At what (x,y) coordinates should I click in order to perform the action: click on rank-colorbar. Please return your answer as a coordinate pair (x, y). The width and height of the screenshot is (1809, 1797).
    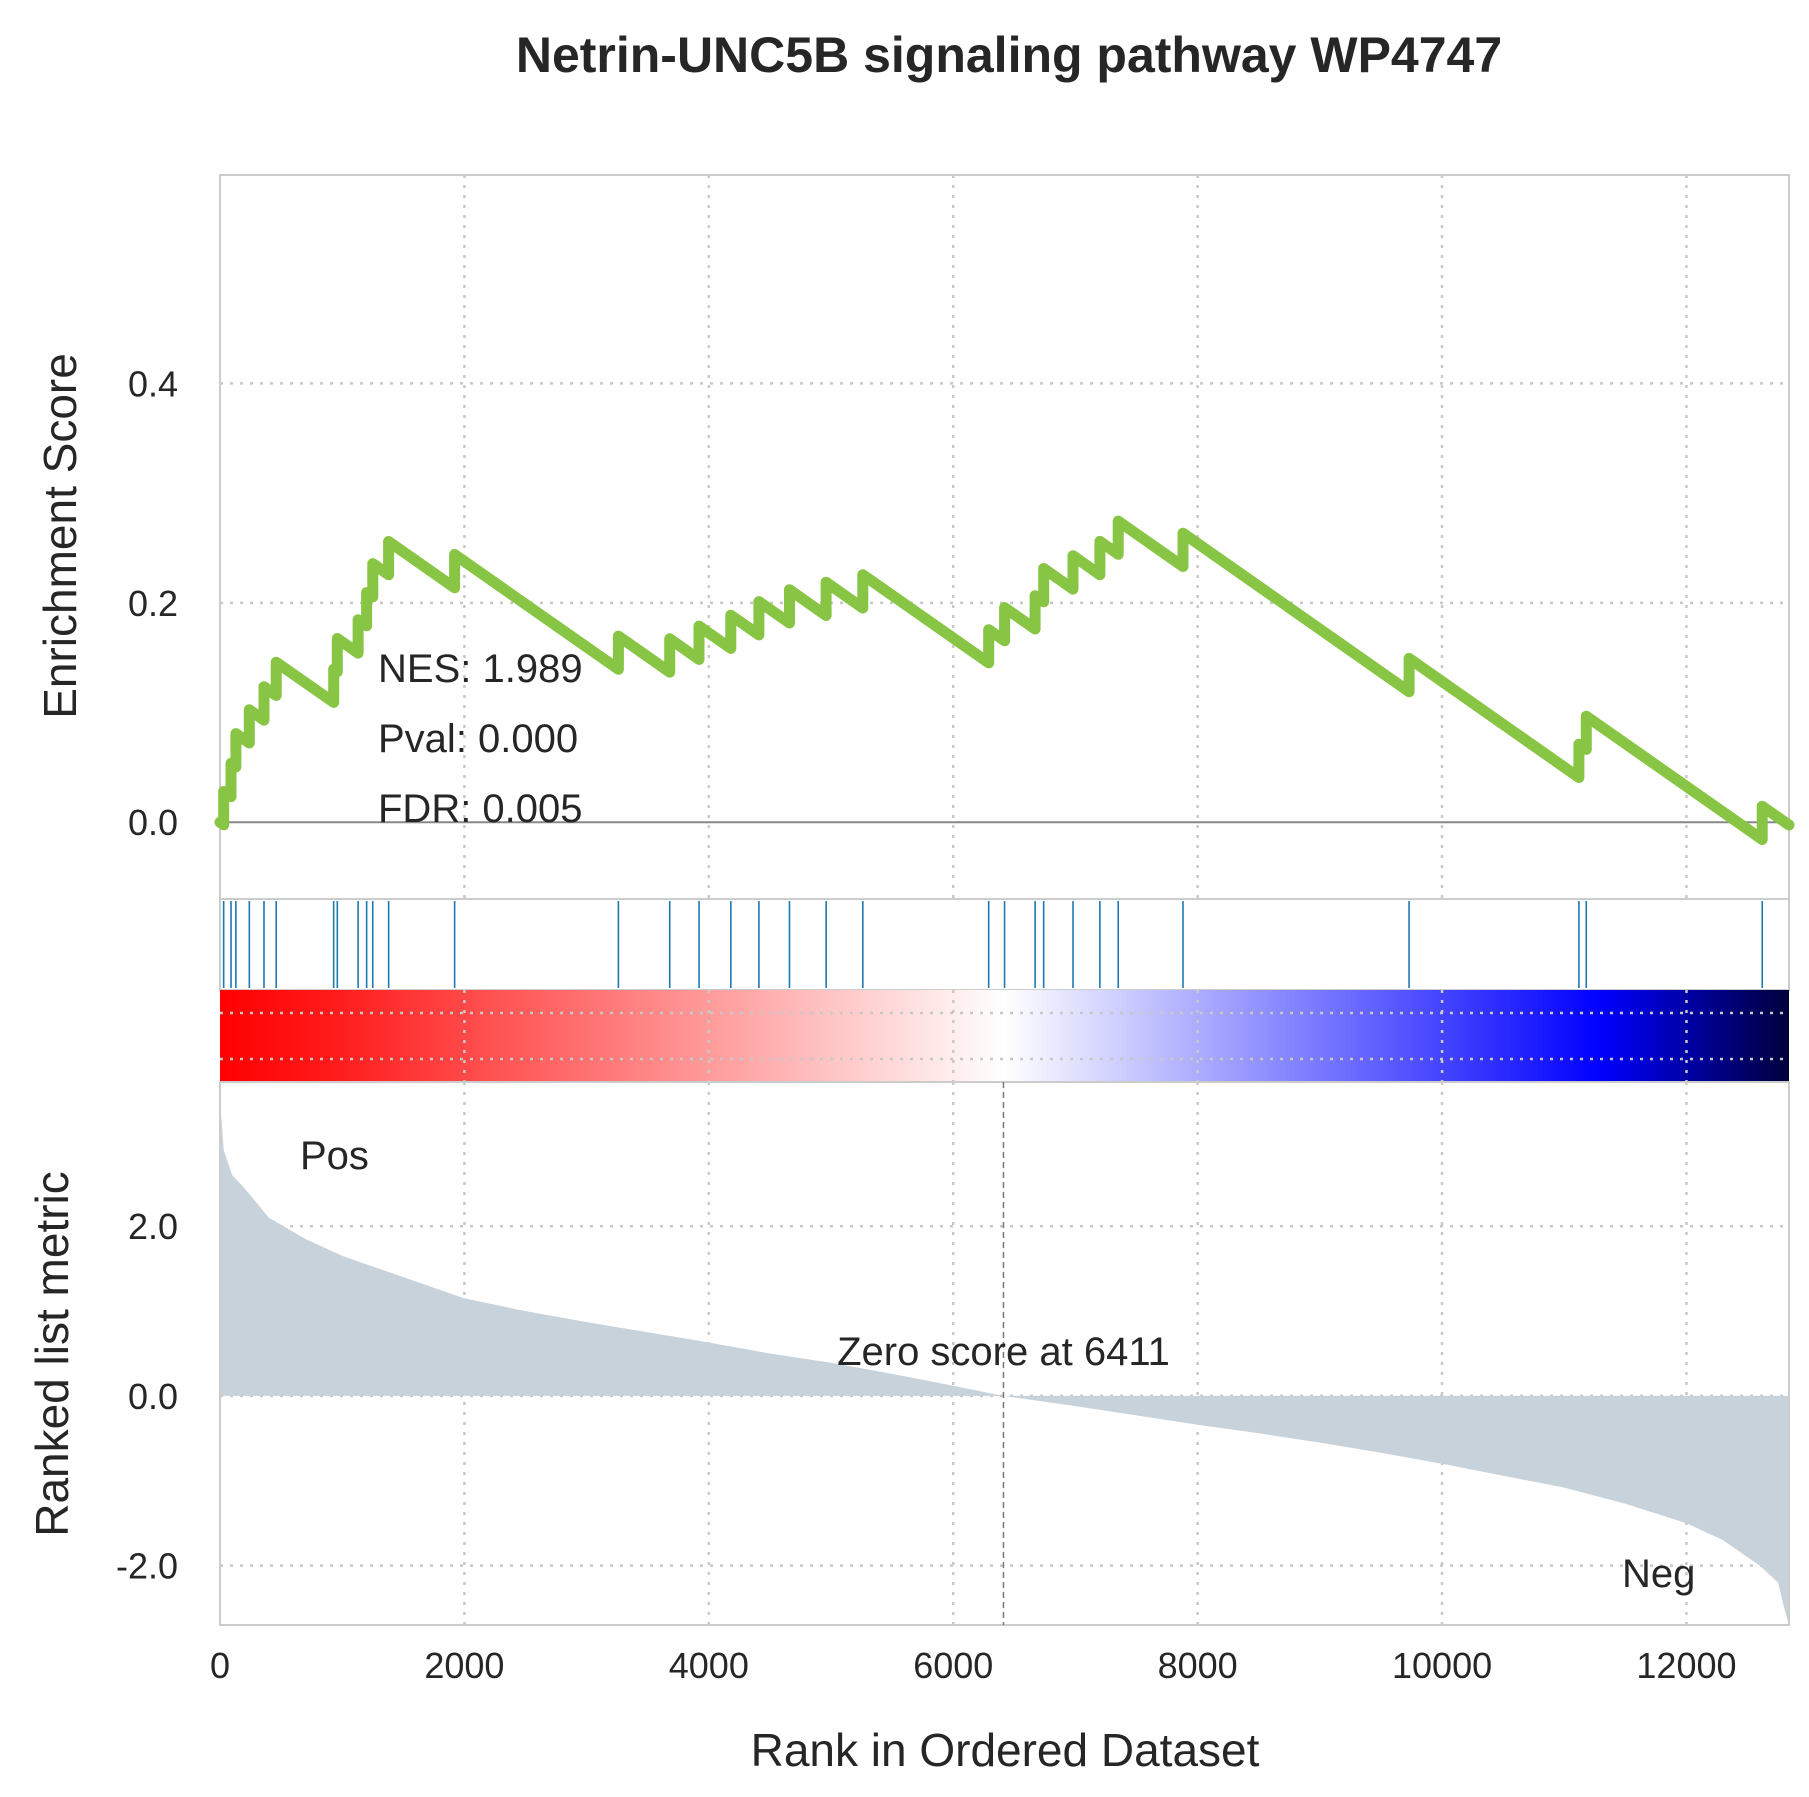
    Looking at the image, I should click on (1004, 1036).